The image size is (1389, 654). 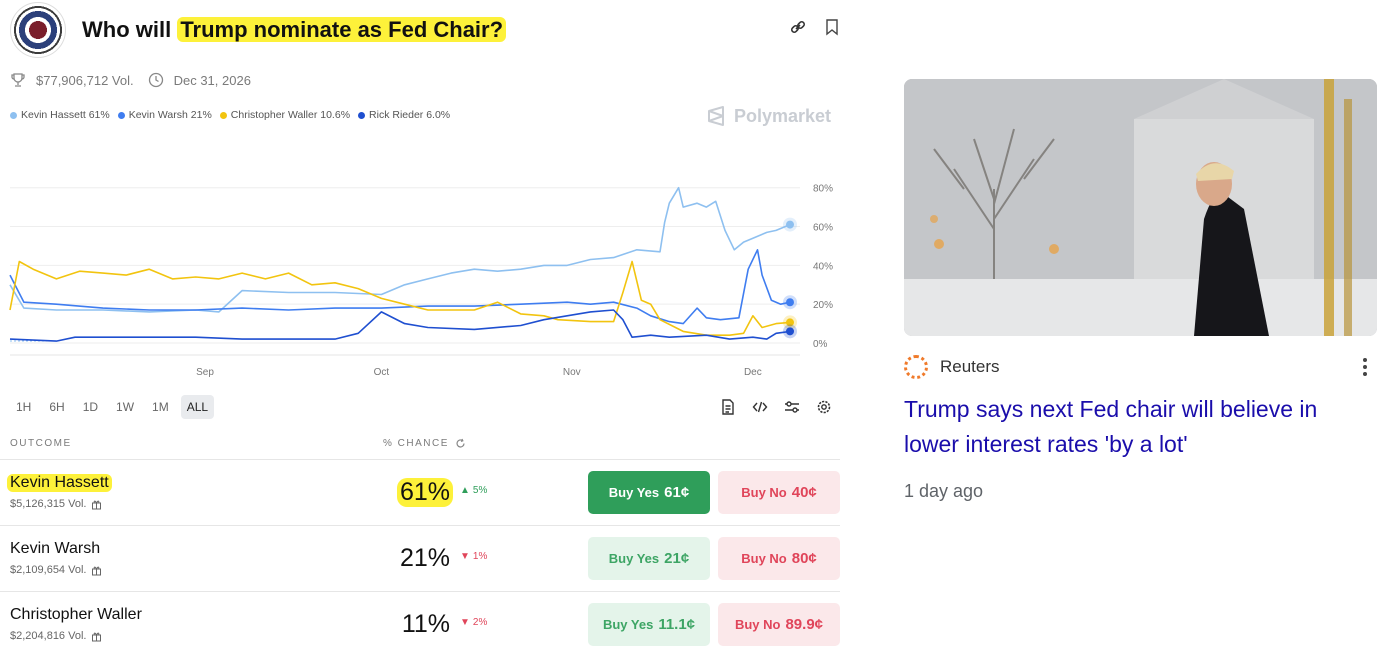 I want to click on outcome-volume: $5,126,315 Vol., so click(x=56, y=504).